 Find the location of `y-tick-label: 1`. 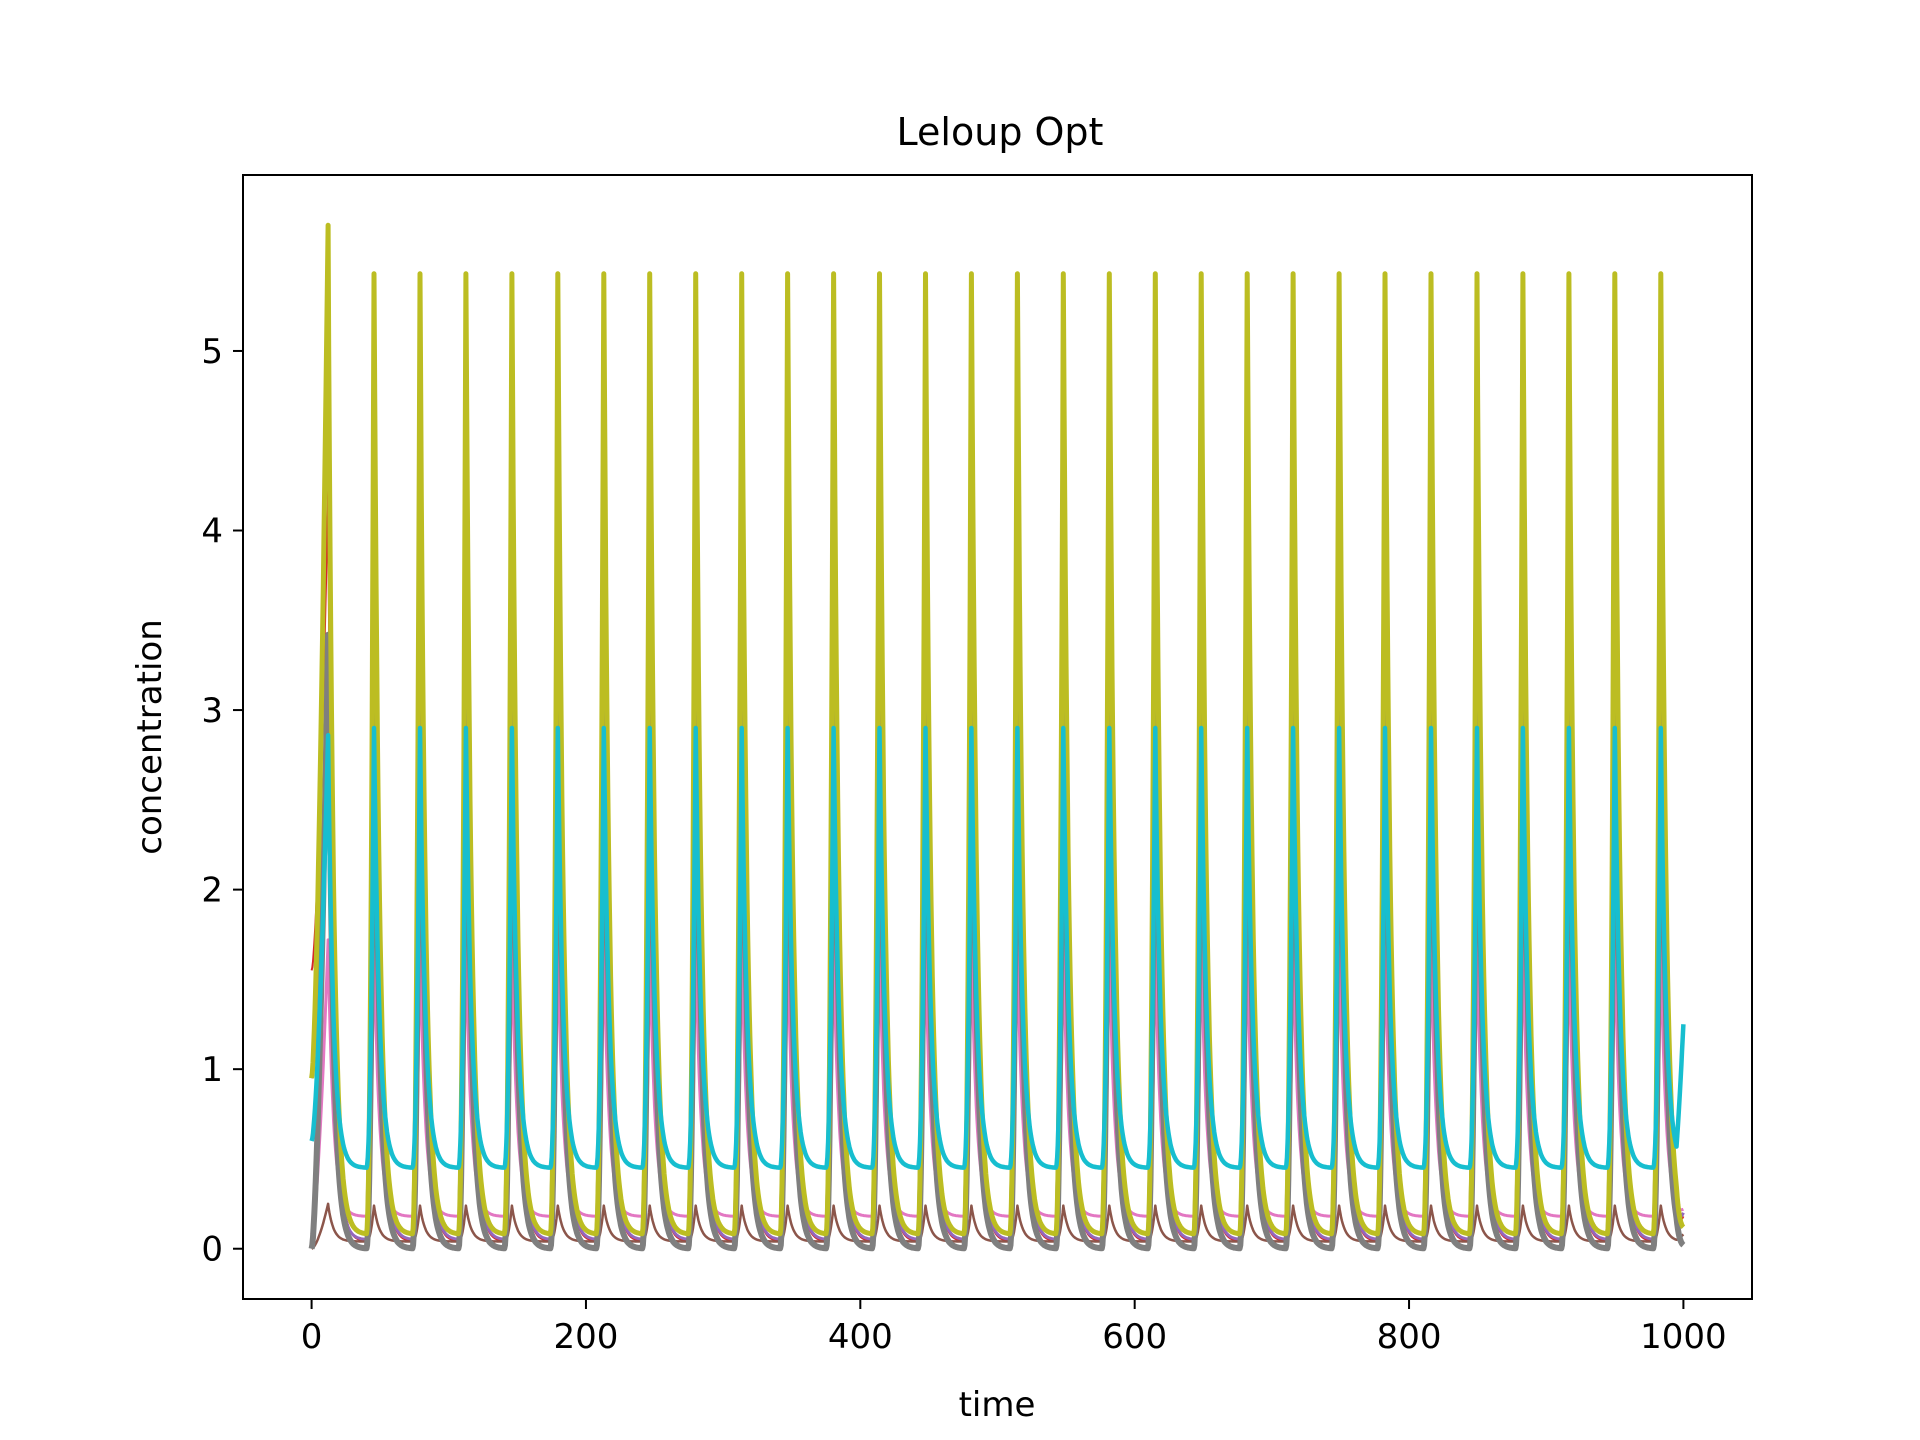

y-tick-label: 1 is located at coordinates (212, 1070).